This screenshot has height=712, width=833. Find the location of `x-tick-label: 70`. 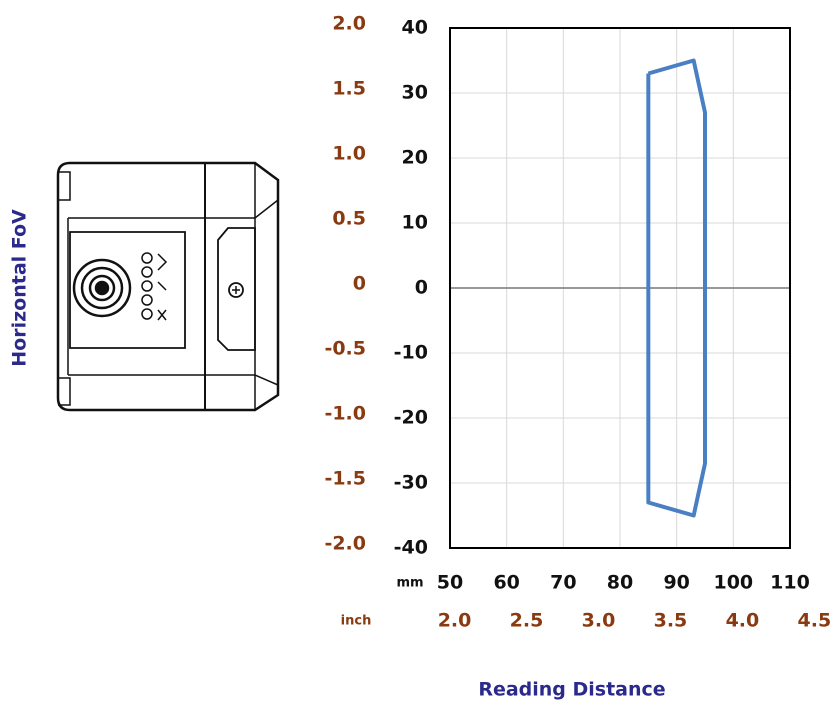

x-tick-label: 70 is located at coordinates (563, 583).